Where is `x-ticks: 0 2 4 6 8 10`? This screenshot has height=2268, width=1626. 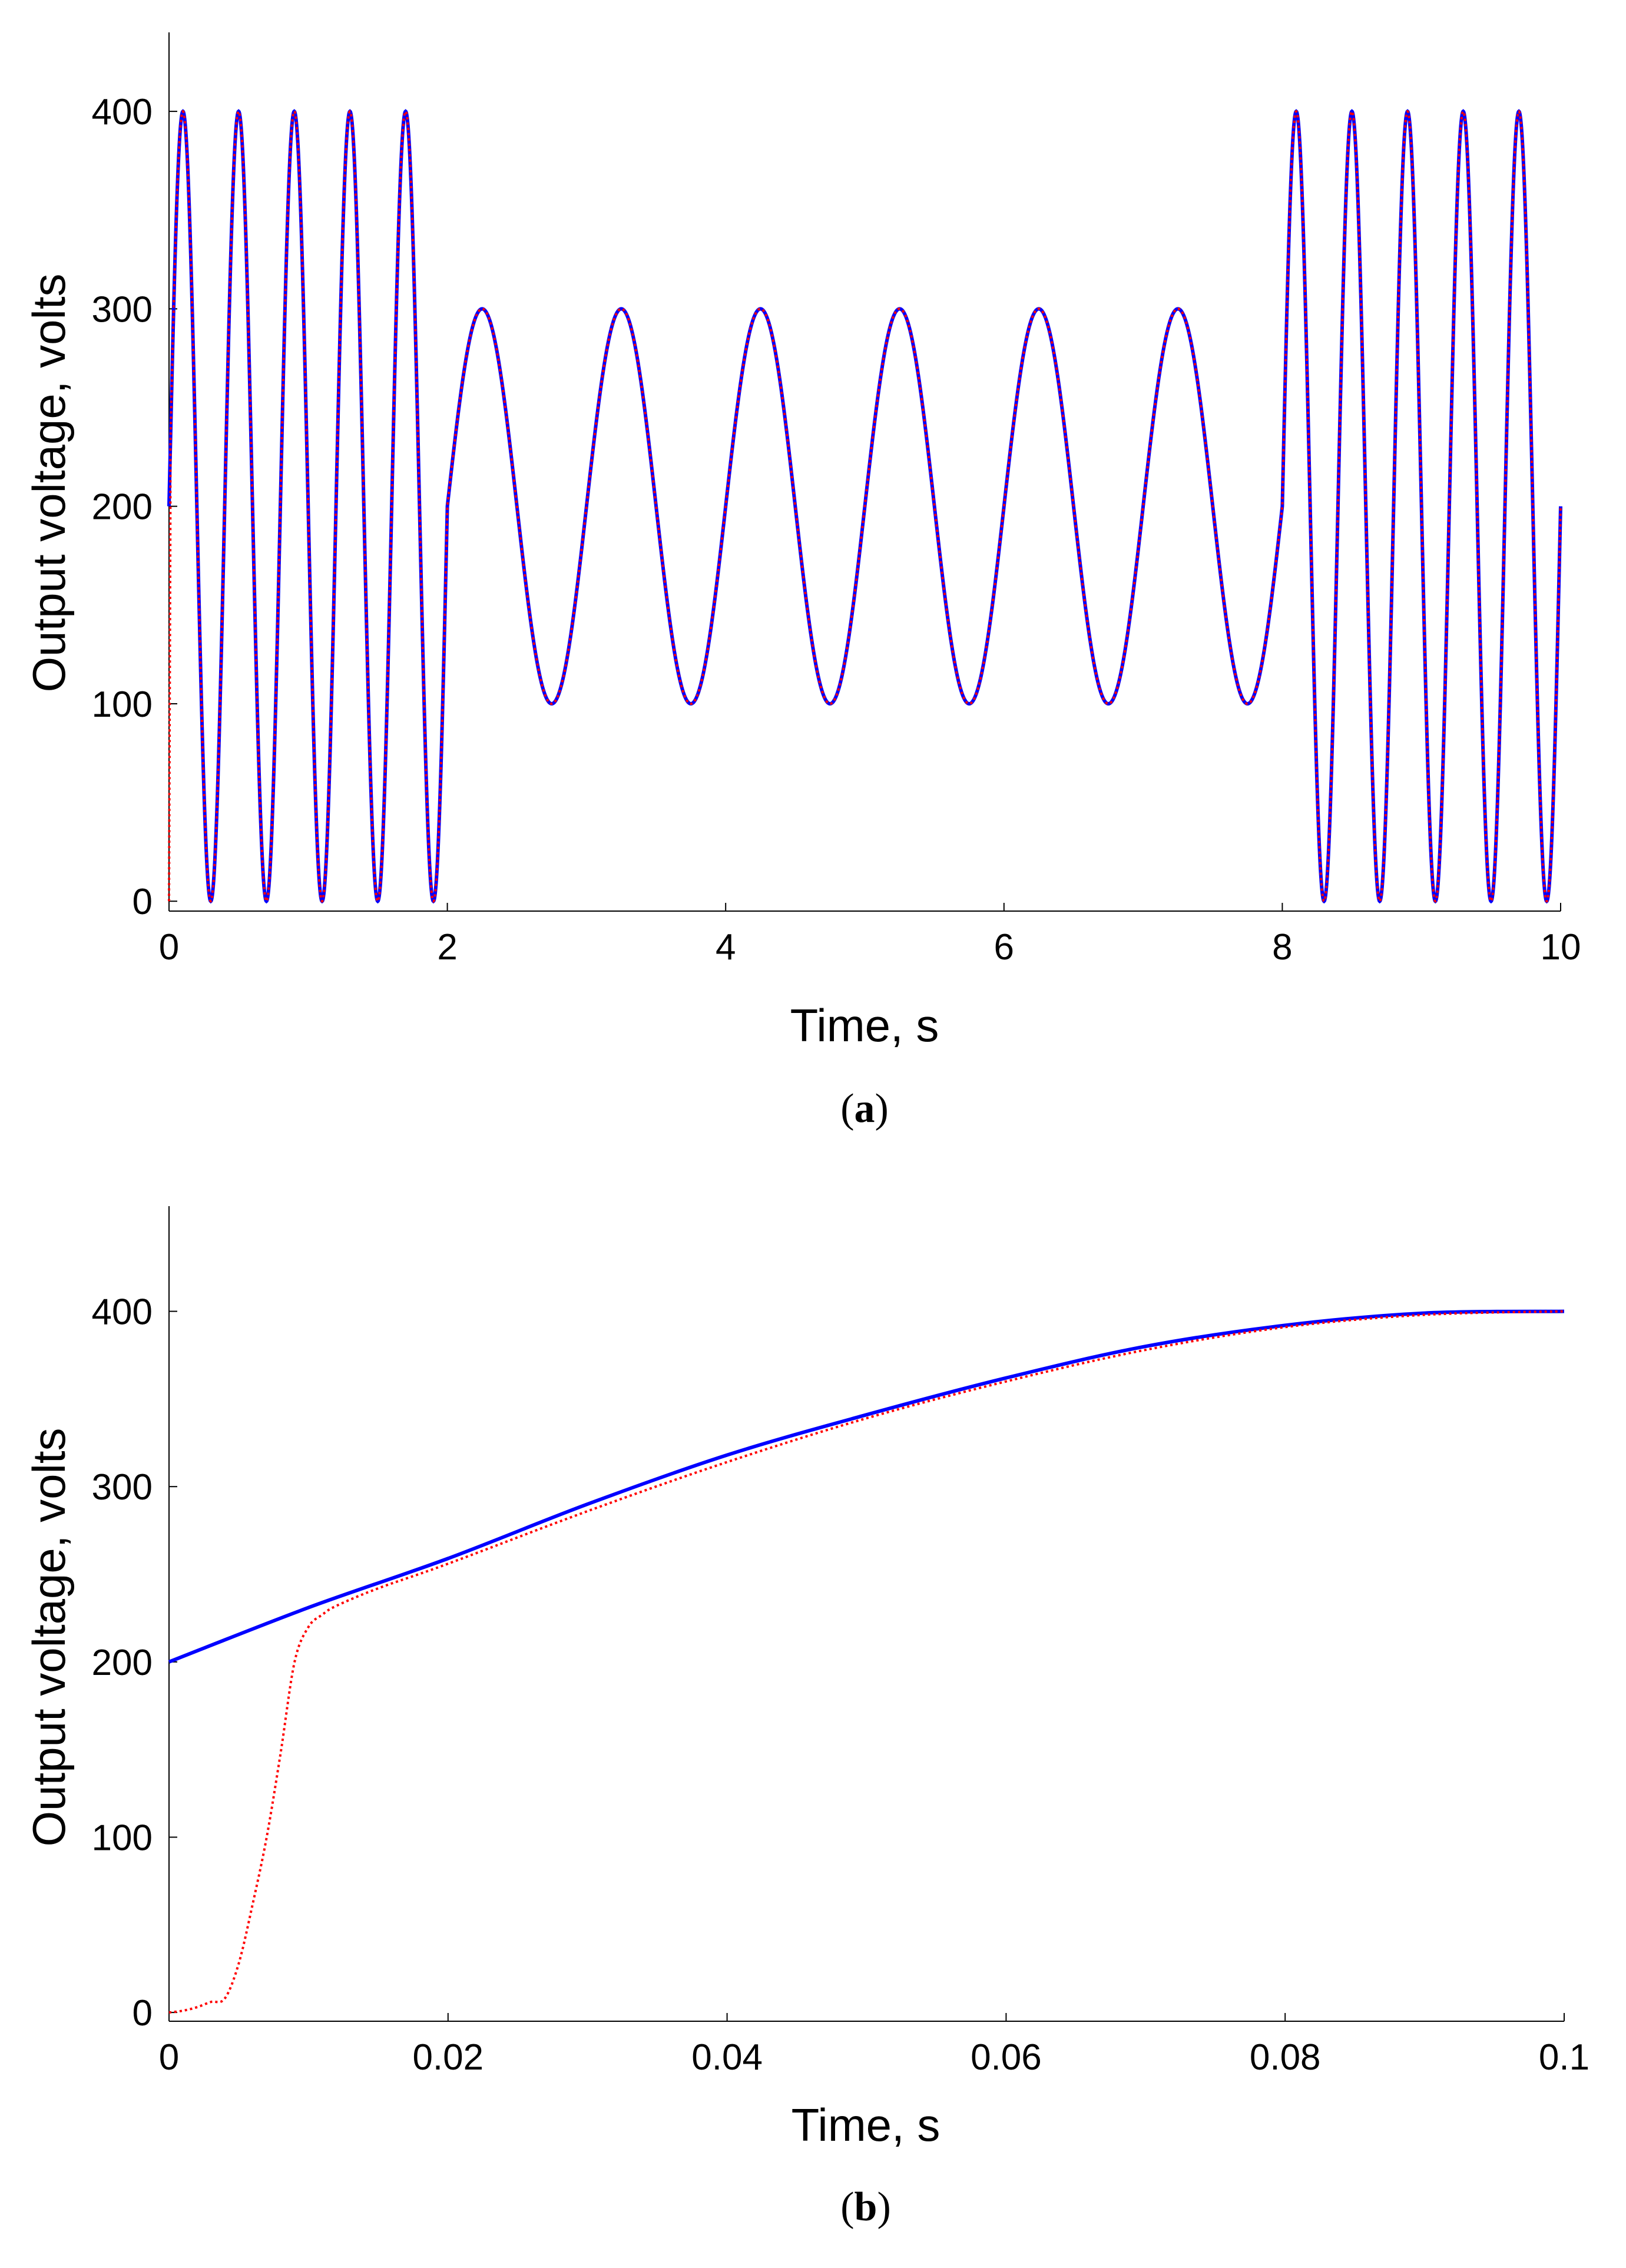 x-ticks: 0 2 4 6 8 10 is located at coordinates (870, 935).